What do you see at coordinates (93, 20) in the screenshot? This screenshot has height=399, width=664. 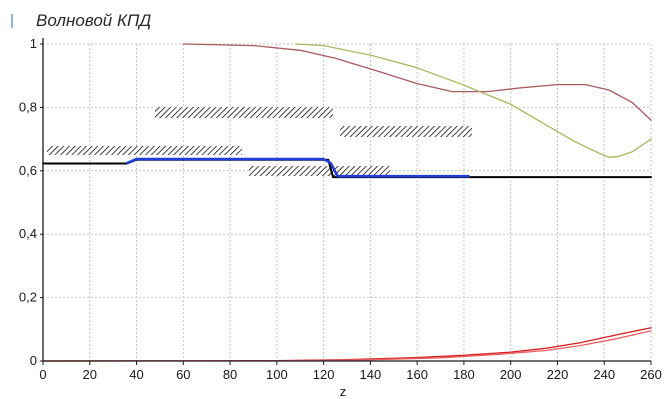 I see `chart-title: Волновой КПД` at bounding box center [93, 20].